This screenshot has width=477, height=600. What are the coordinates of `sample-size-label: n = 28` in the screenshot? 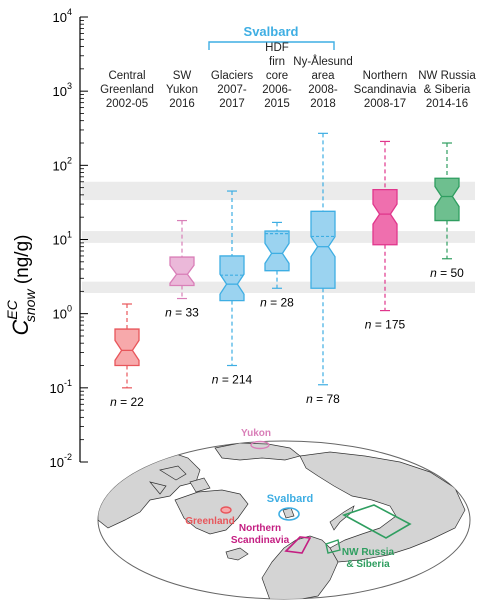 It's located at (277, 302).